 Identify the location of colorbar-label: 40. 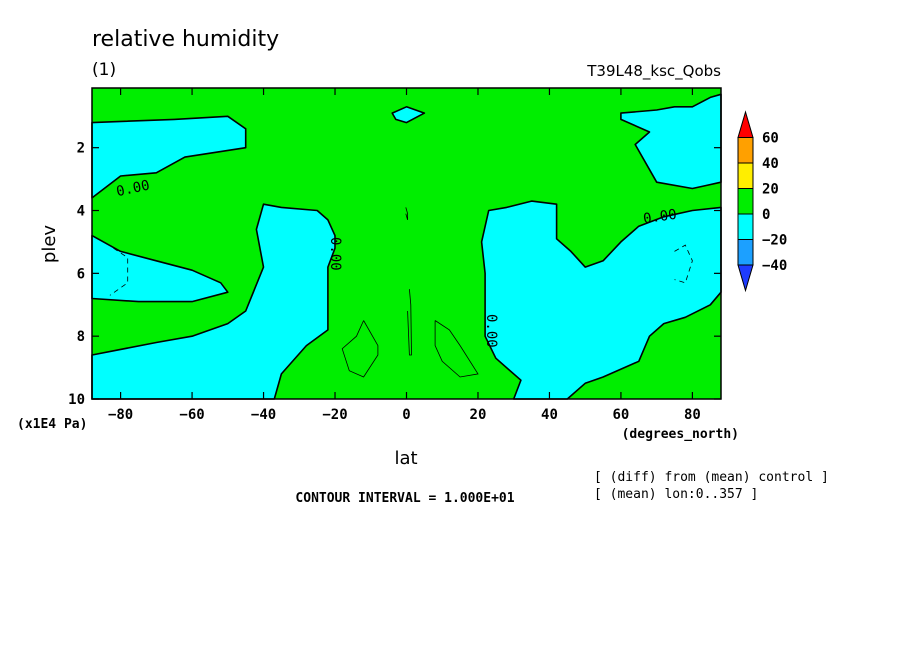
(770, 164).